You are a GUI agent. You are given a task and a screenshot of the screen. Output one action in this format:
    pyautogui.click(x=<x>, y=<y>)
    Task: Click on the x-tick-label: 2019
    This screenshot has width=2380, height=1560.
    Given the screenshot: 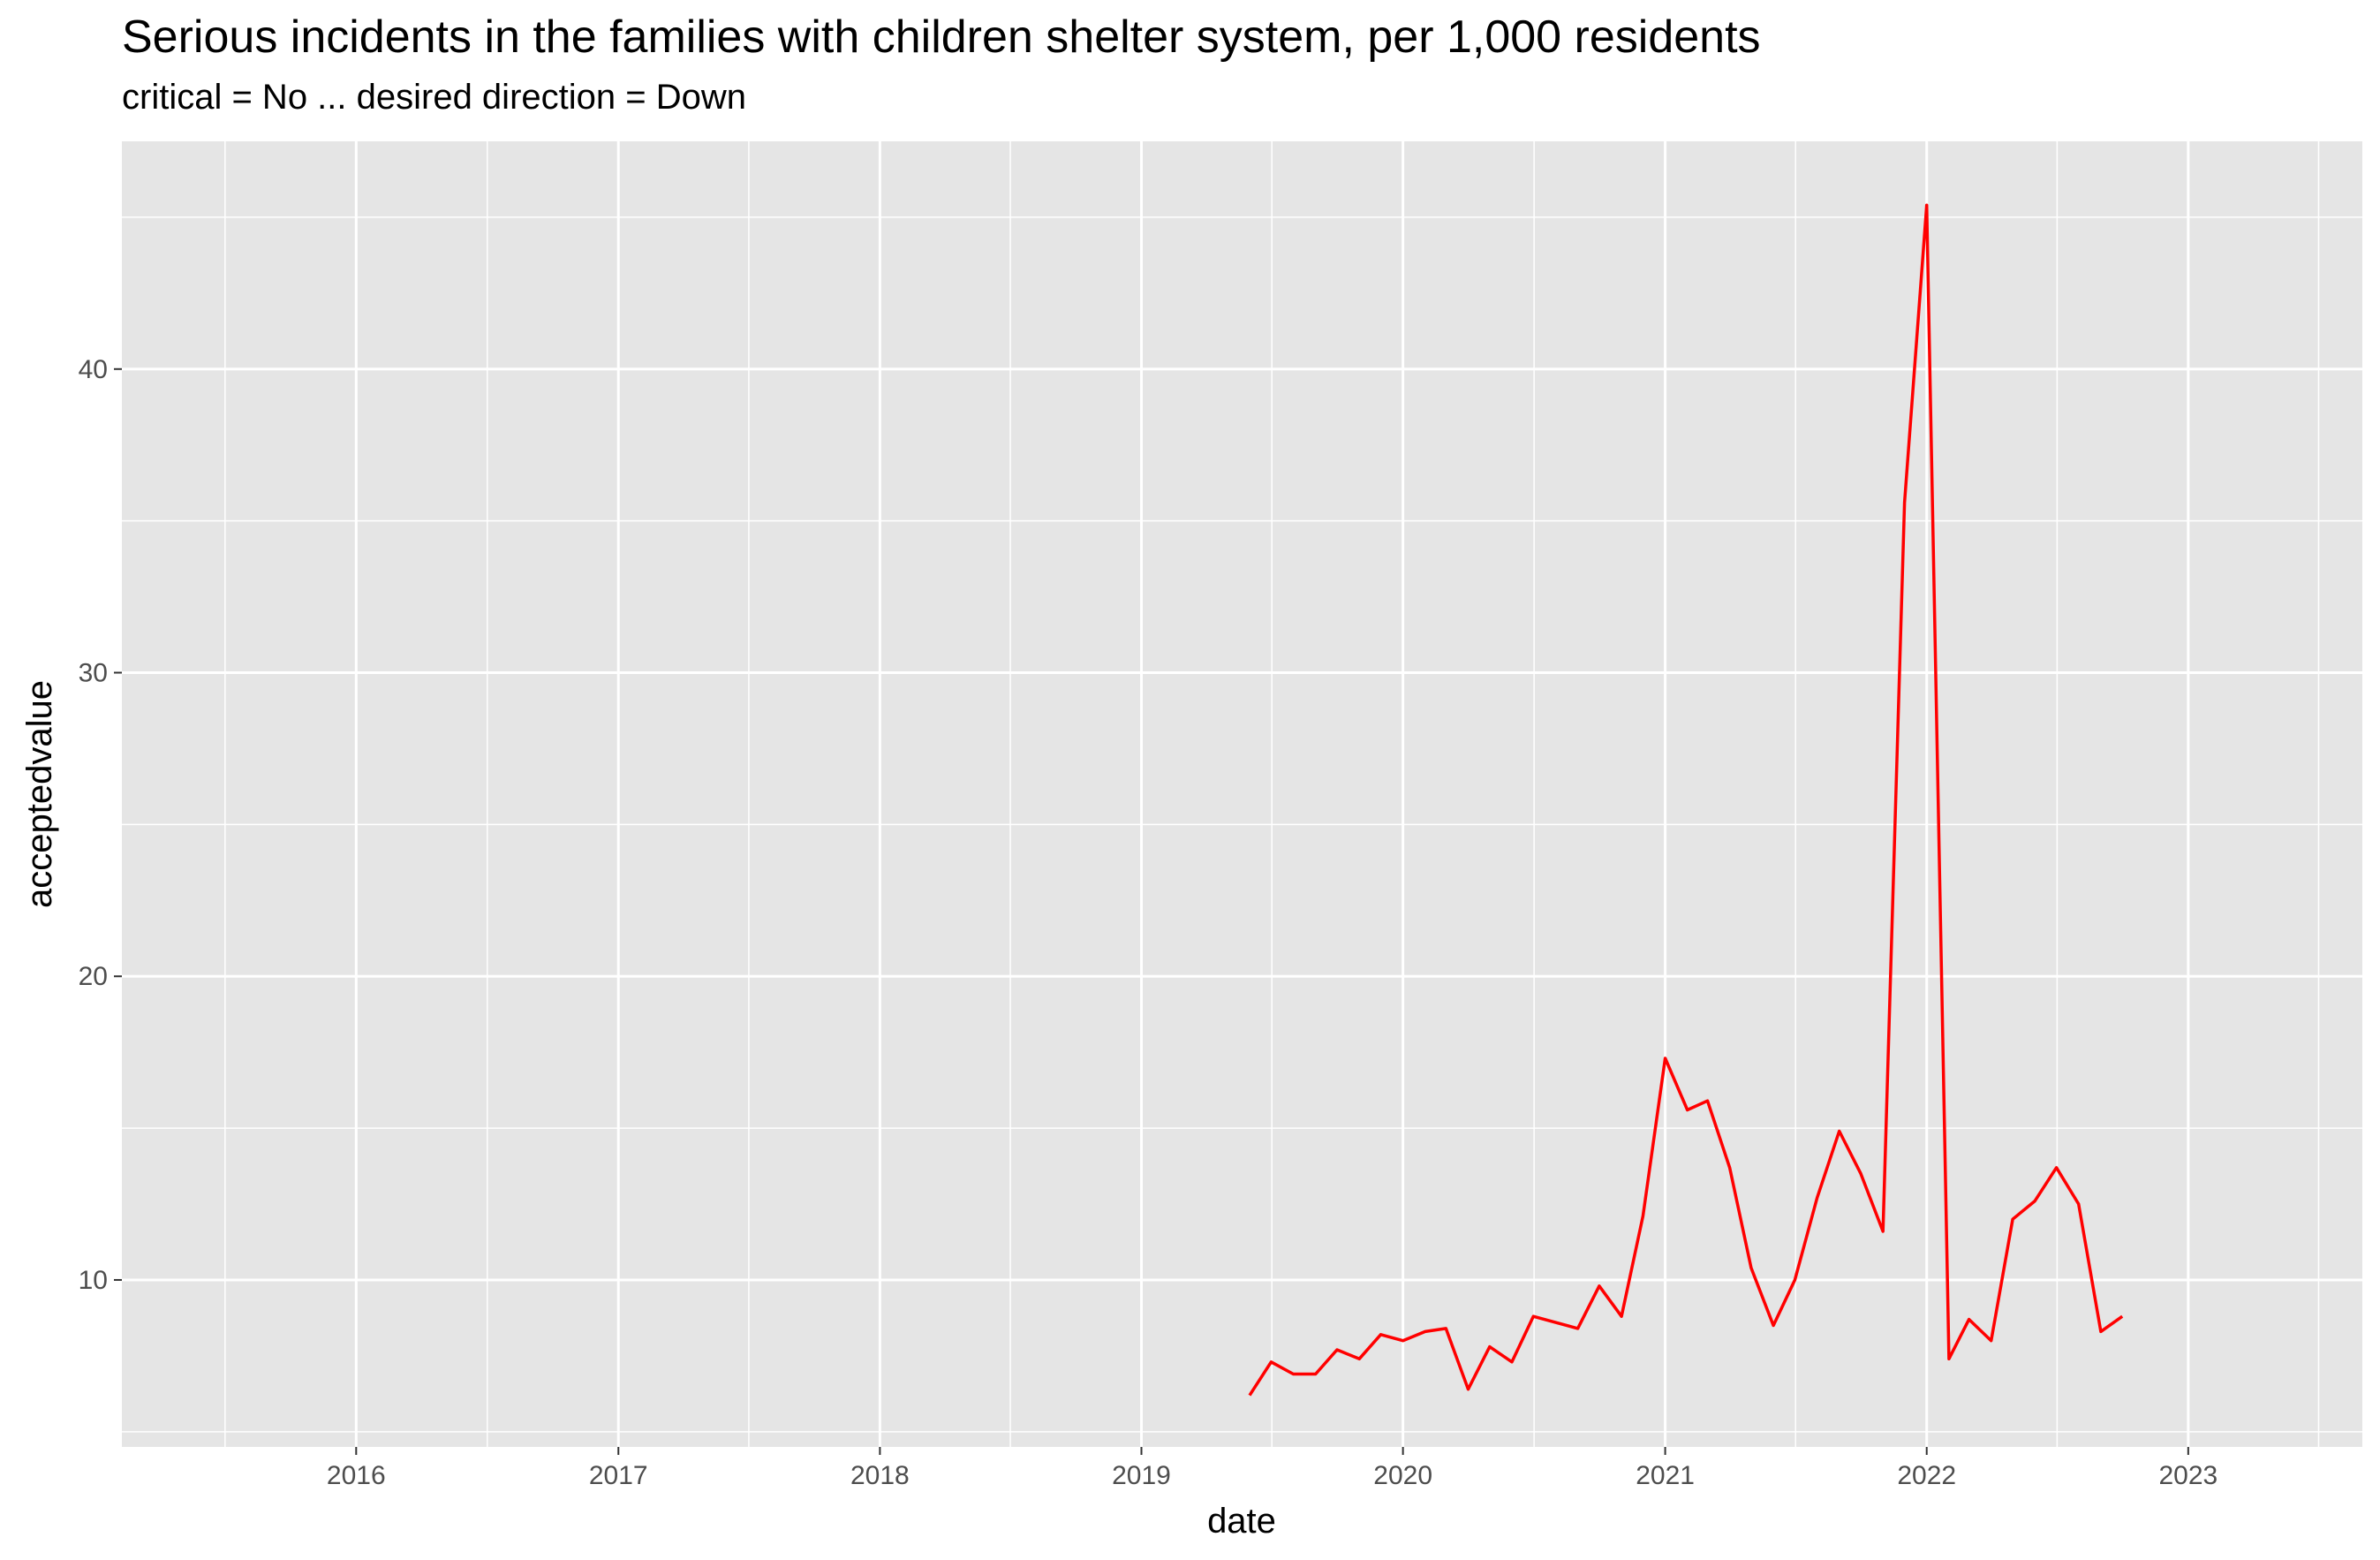 What is the action you would take?
    pyautogui.click(x=1141, y=1475)
    